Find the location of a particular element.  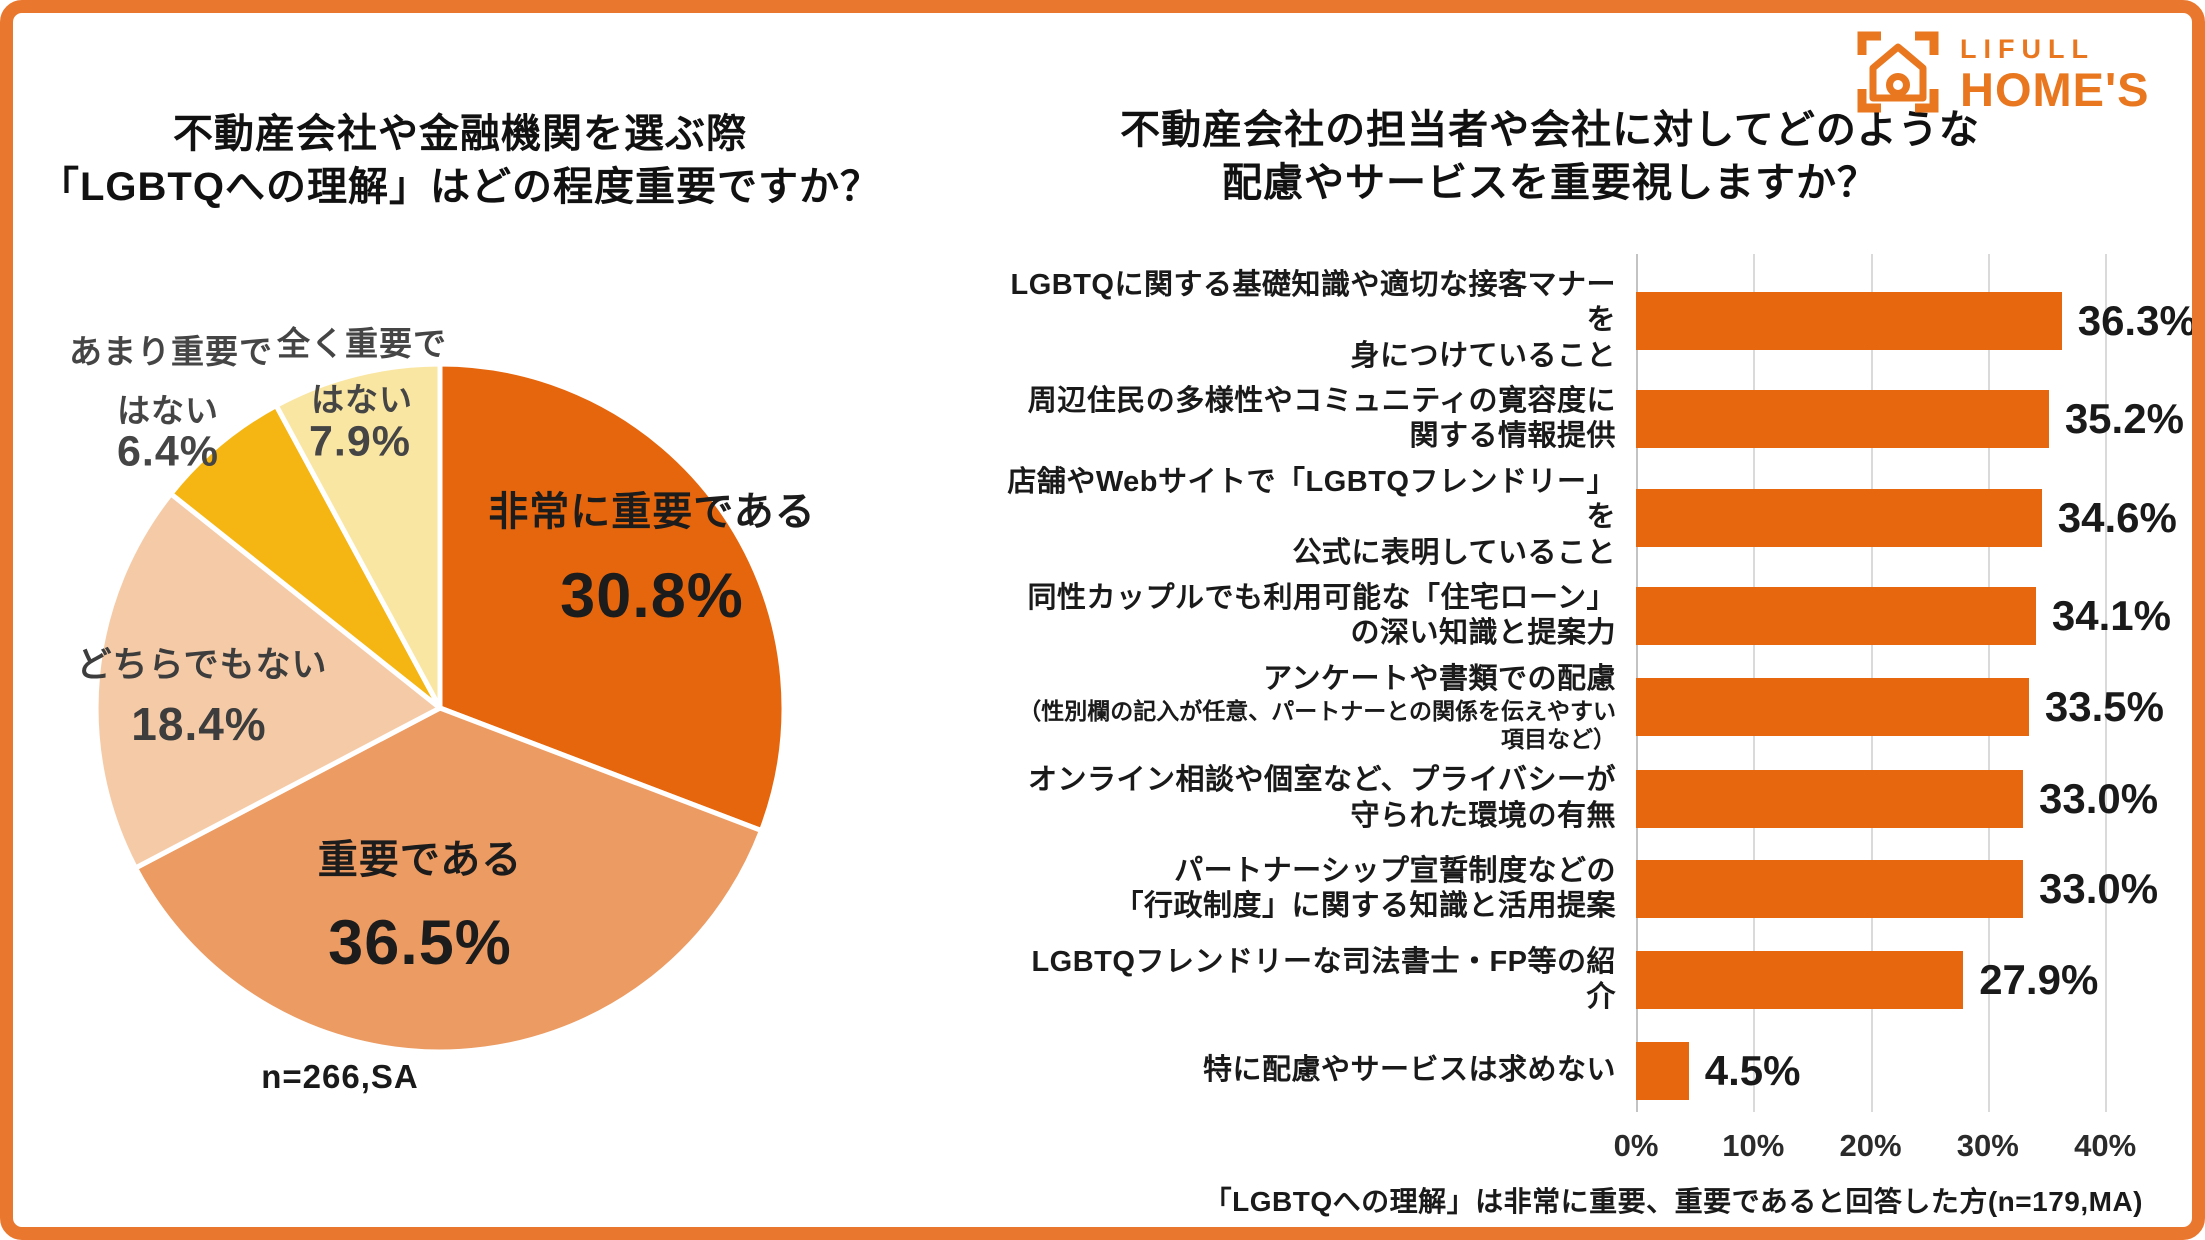

bar-category-label-2: 店舗やWebサイトで「LGBTQフレンドリー」を 公式に表明していること is located at coordinates (1320, 518).